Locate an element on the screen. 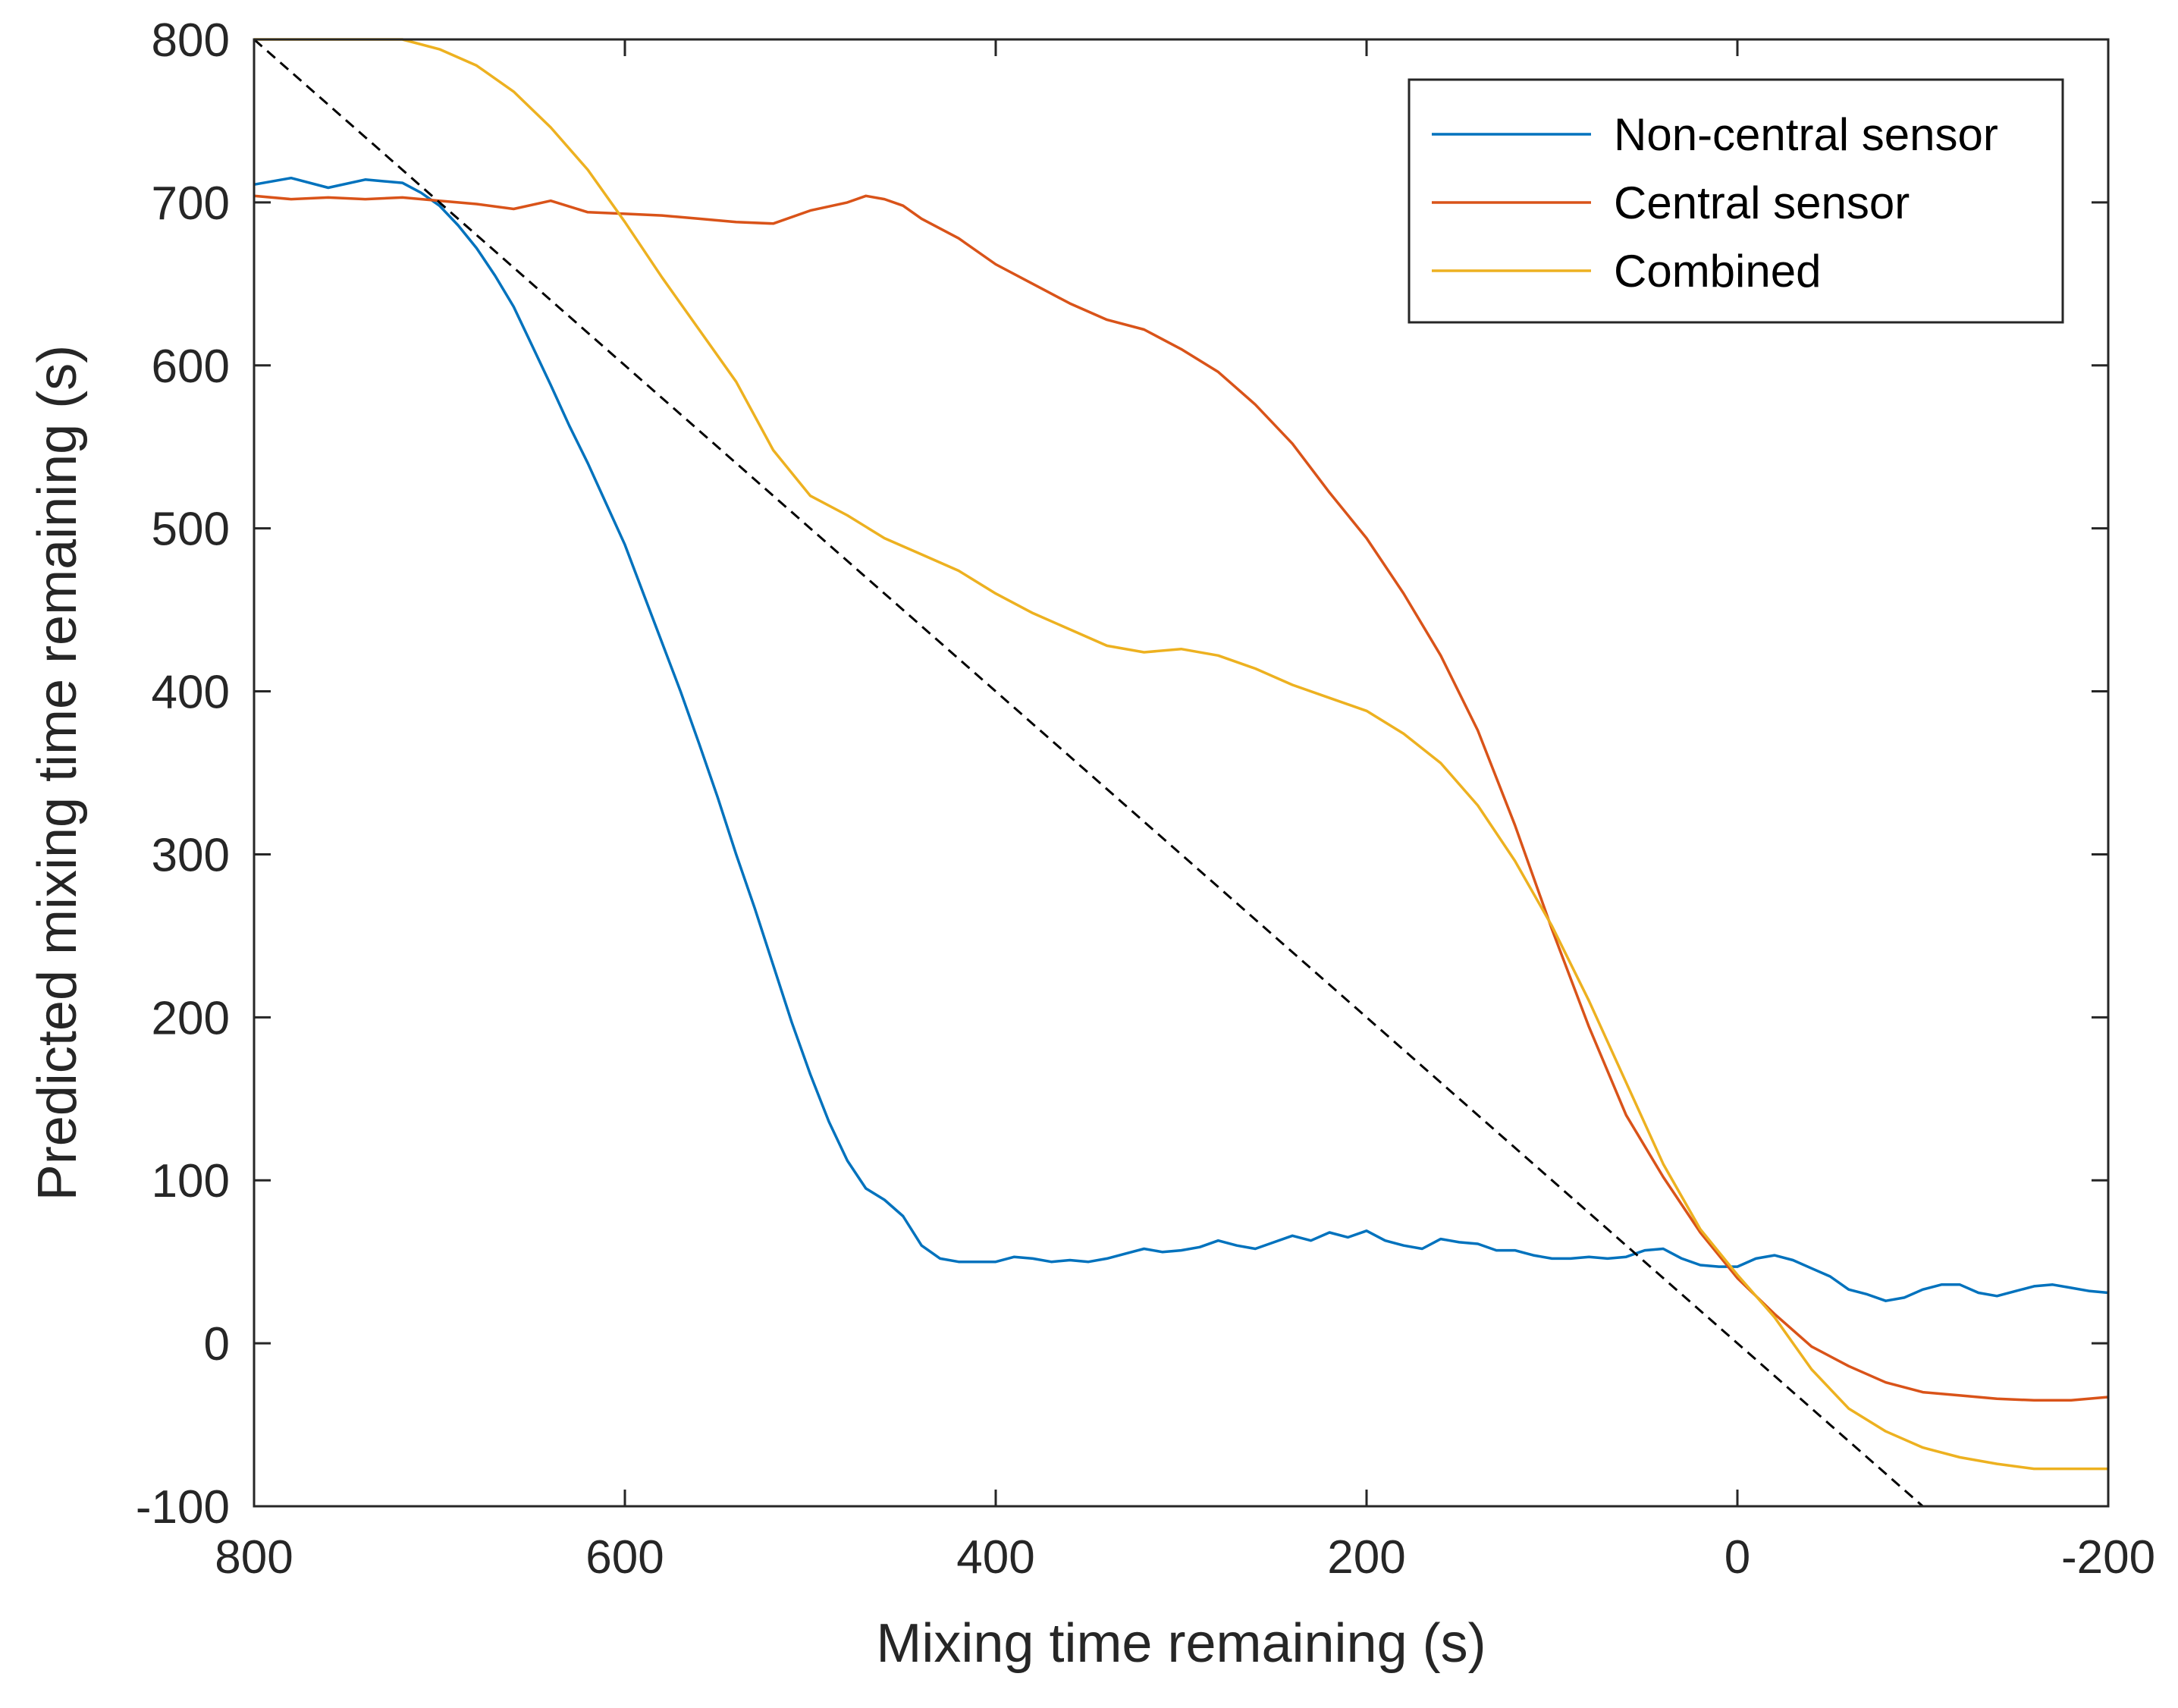 The width and height of the screenshot is (2178, 1708). legend-label-non-central-sensor: Non-central sensor is located at coordinates (1806, 134).